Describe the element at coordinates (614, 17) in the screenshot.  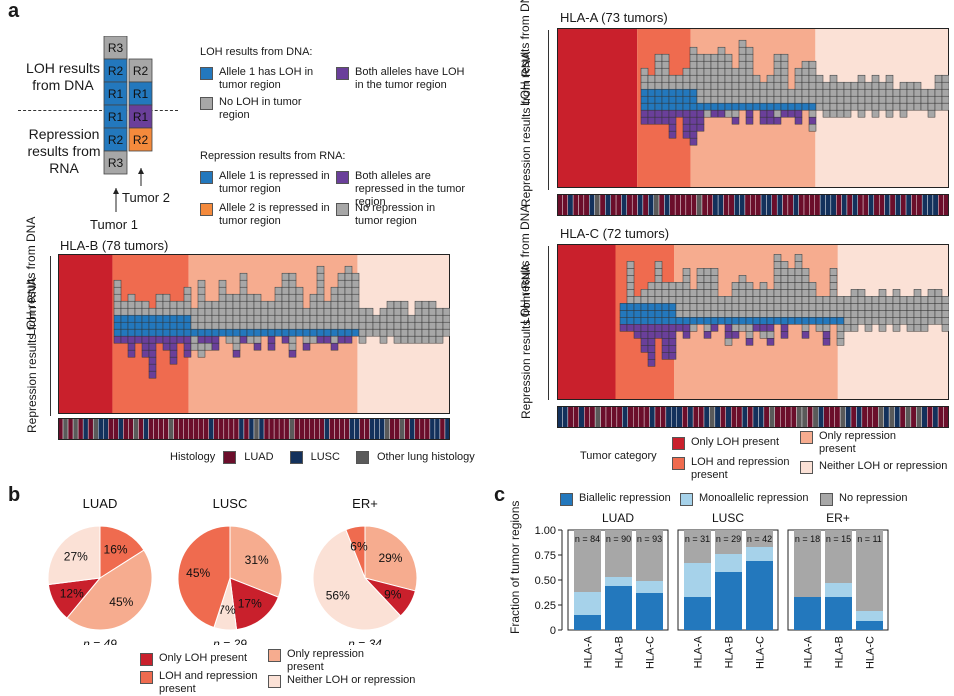
I see `hla-a-title: HLA-A (73 tumors)` at that location.